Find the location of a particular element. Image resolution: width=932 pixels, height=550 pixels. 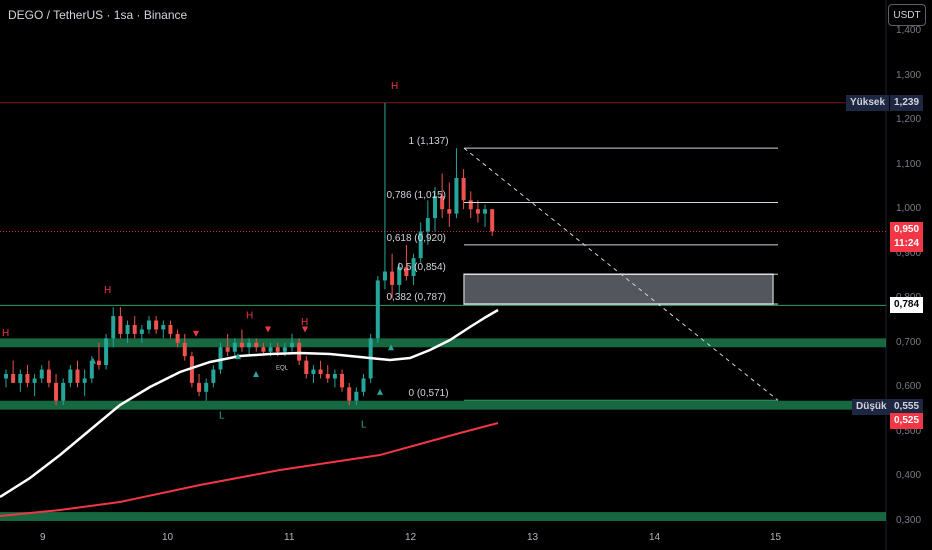

current-price-tag: 0,950 is located at coordinates (907, 230).